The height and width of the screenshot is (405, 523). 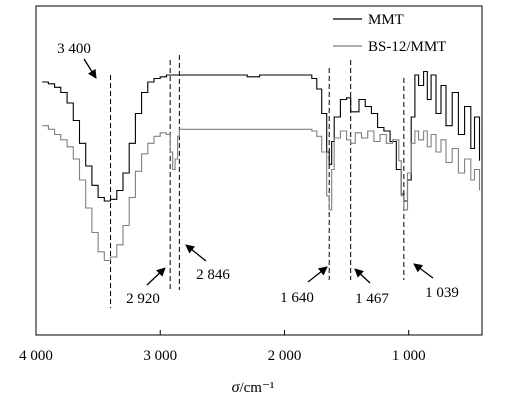 What do you see at coordinates (442, 293) in the screenshot?
I see `peak-label-1039: 1 039` at bounding box center [442, 293].